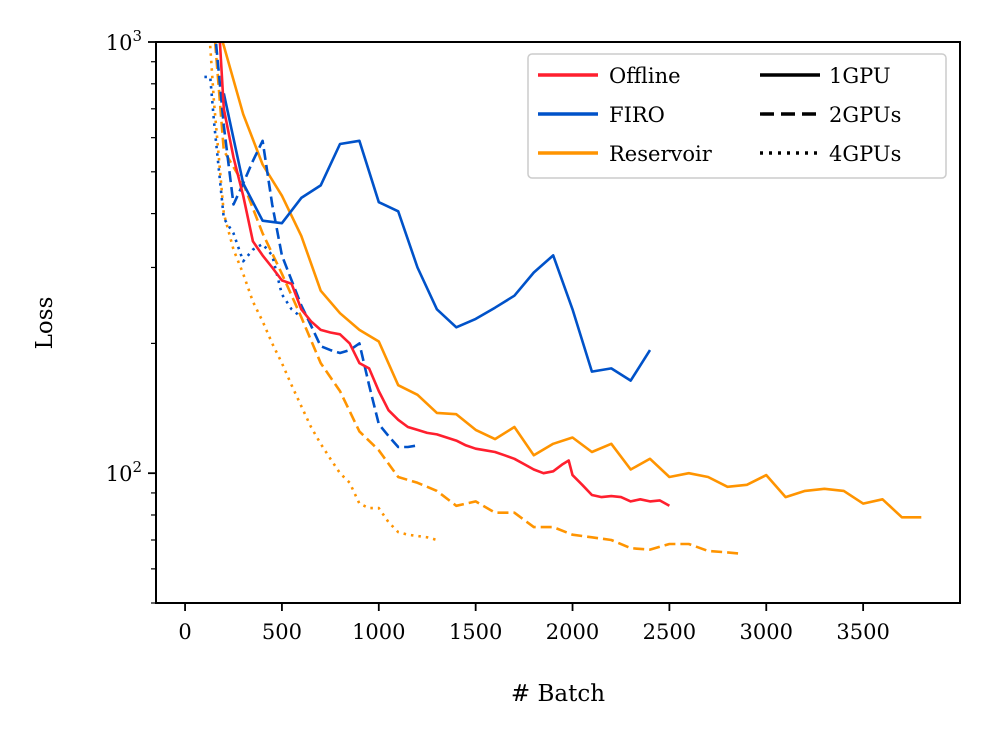 The image size is (989, 738). What do you see at coordinates (558, 694) in the screenshot?
I see `x-axis-label: # Batch` at bounding box center [558, 694].